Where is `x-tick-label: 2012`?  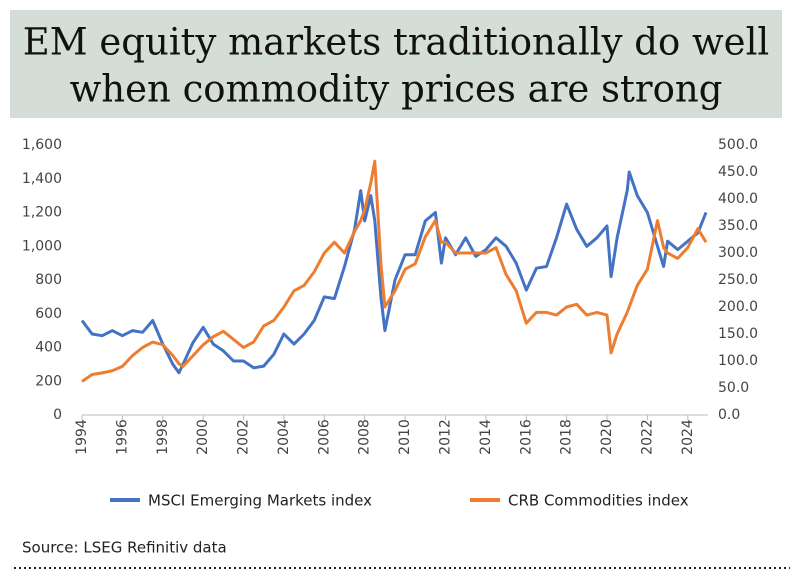 x-tick-label: 2012 is located at coordinates (445, 437).